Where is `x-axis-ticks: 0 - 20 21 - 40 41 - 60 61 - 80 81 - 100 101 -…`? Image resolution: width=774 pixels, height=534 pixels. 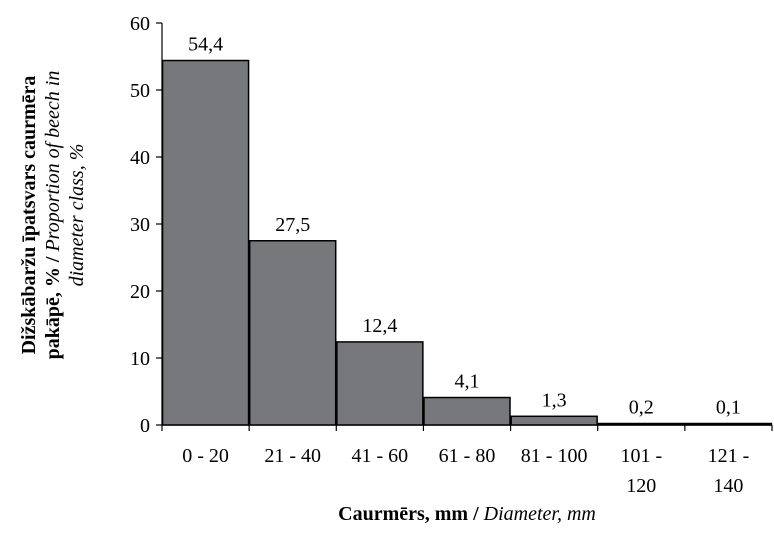 x-axis-ticks: 0 - 20 21 - 40 41 - 60 61 - 80 81 - 100 101 -… is located at coordinates (467, 461).